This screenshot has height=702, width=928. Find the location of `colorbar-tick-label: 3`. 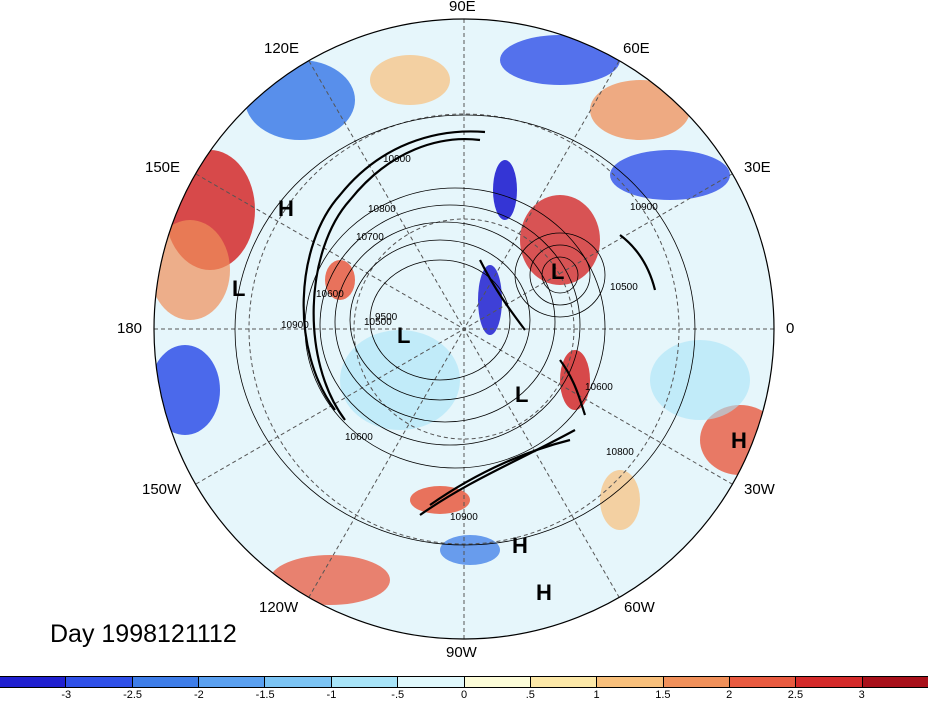

colorbar-tick-label: 3 is located at coordinates (861, 695).